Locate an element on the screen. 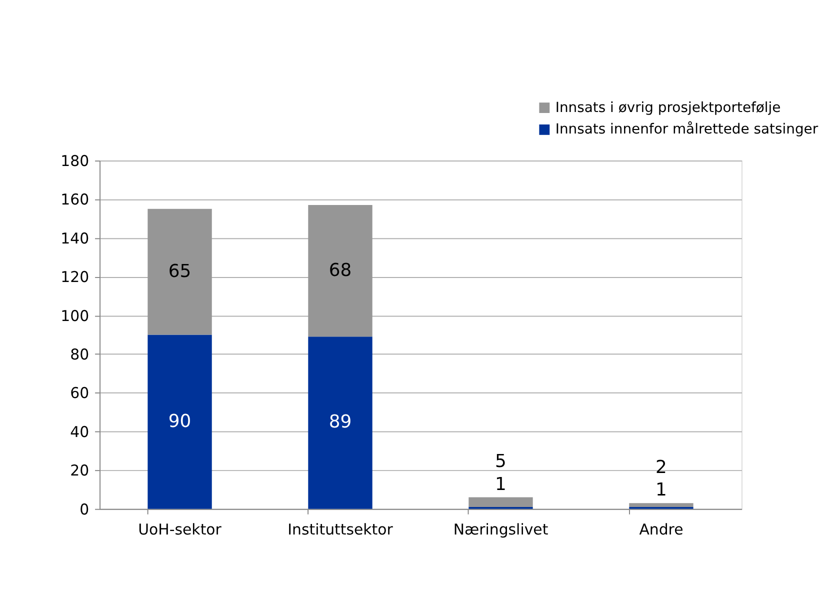 This screenshot has height=593, width=839. x-tick-label: Andre is located at coordinates (661, 529).